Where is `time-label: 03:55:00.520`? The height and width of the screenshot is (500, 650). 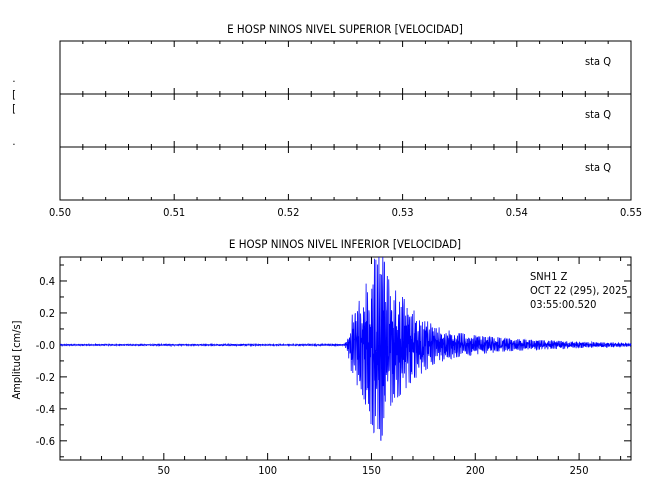 time-label: 03:55:00.520 is located at coordinates (563, 304).